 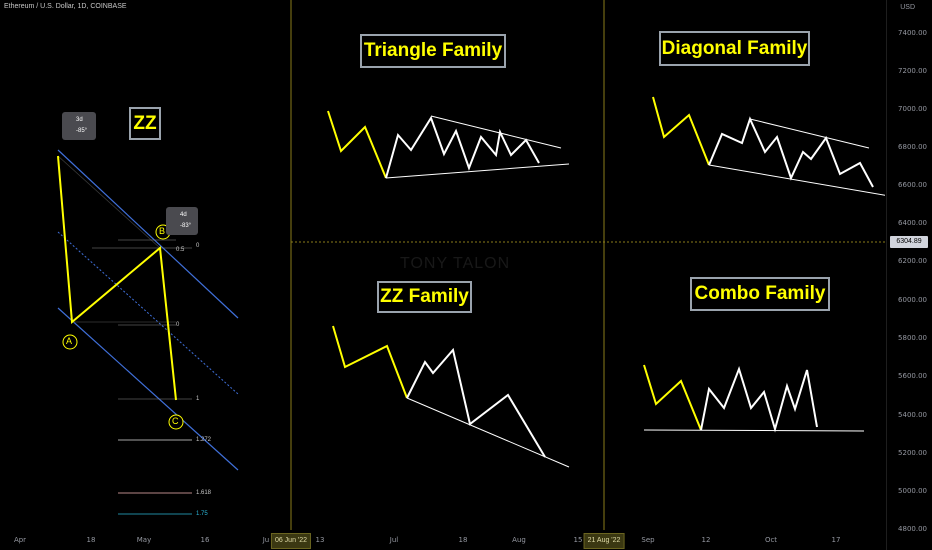 What do you see at coordinates (681, 131) in the screenshot?
I see `diagonal-wave-yellow` at bounding box center [681, 131].